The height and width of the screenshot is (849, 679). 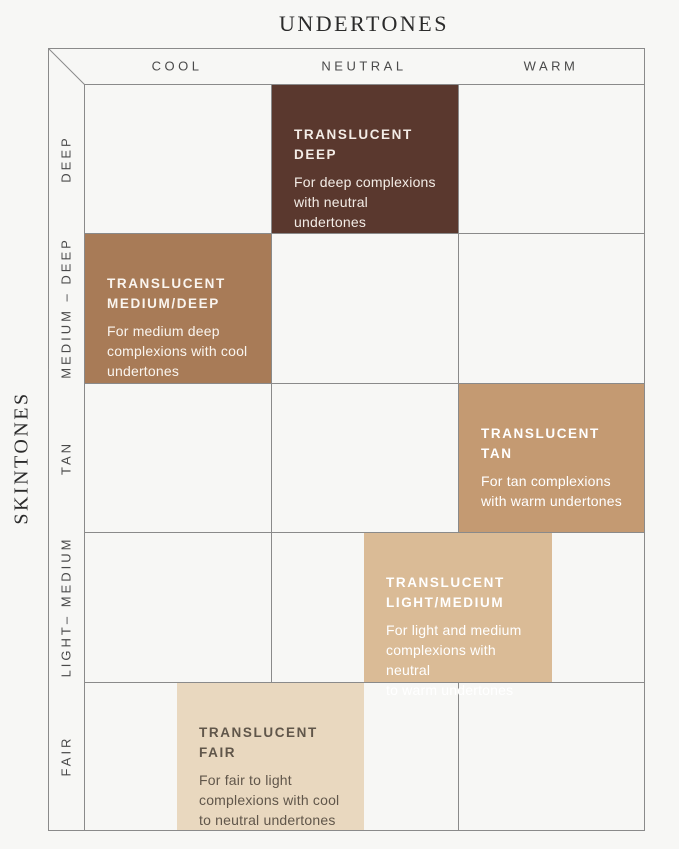 I want to click on row-label-tan: TAN, so click(x=66, y=458).